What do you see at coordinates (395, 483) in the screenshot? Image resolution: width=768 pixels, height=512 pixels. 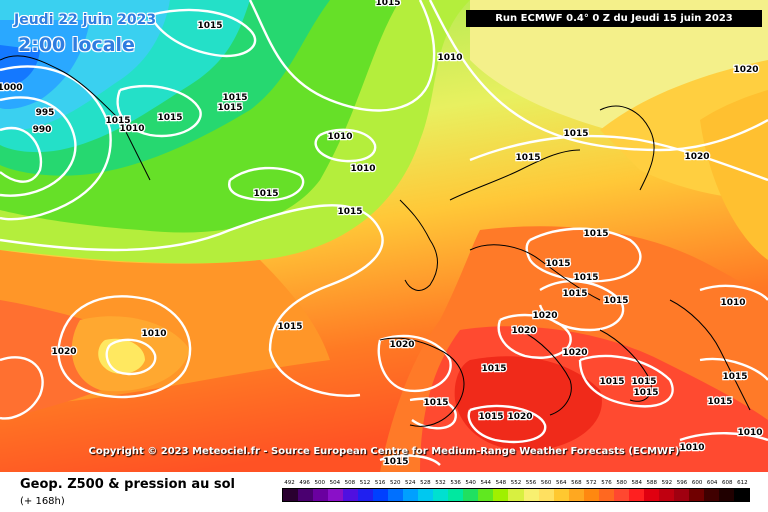 I see `colorbar-label: 520` at bounding box center [395, 483].